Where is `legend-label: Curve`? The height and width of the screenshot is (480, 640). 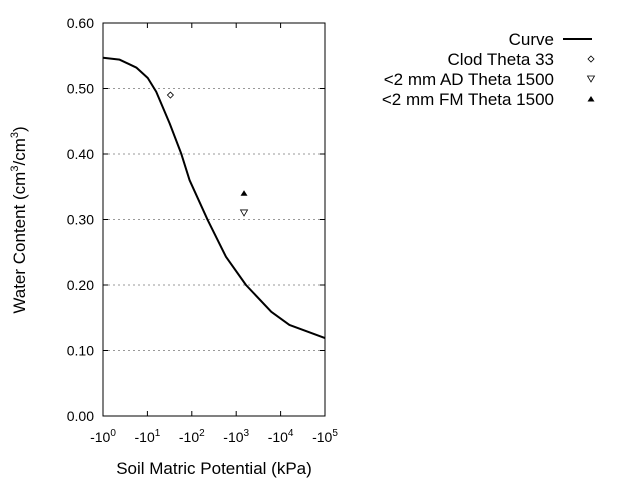
legend-label: Curve is located at coordinates (531, 39).